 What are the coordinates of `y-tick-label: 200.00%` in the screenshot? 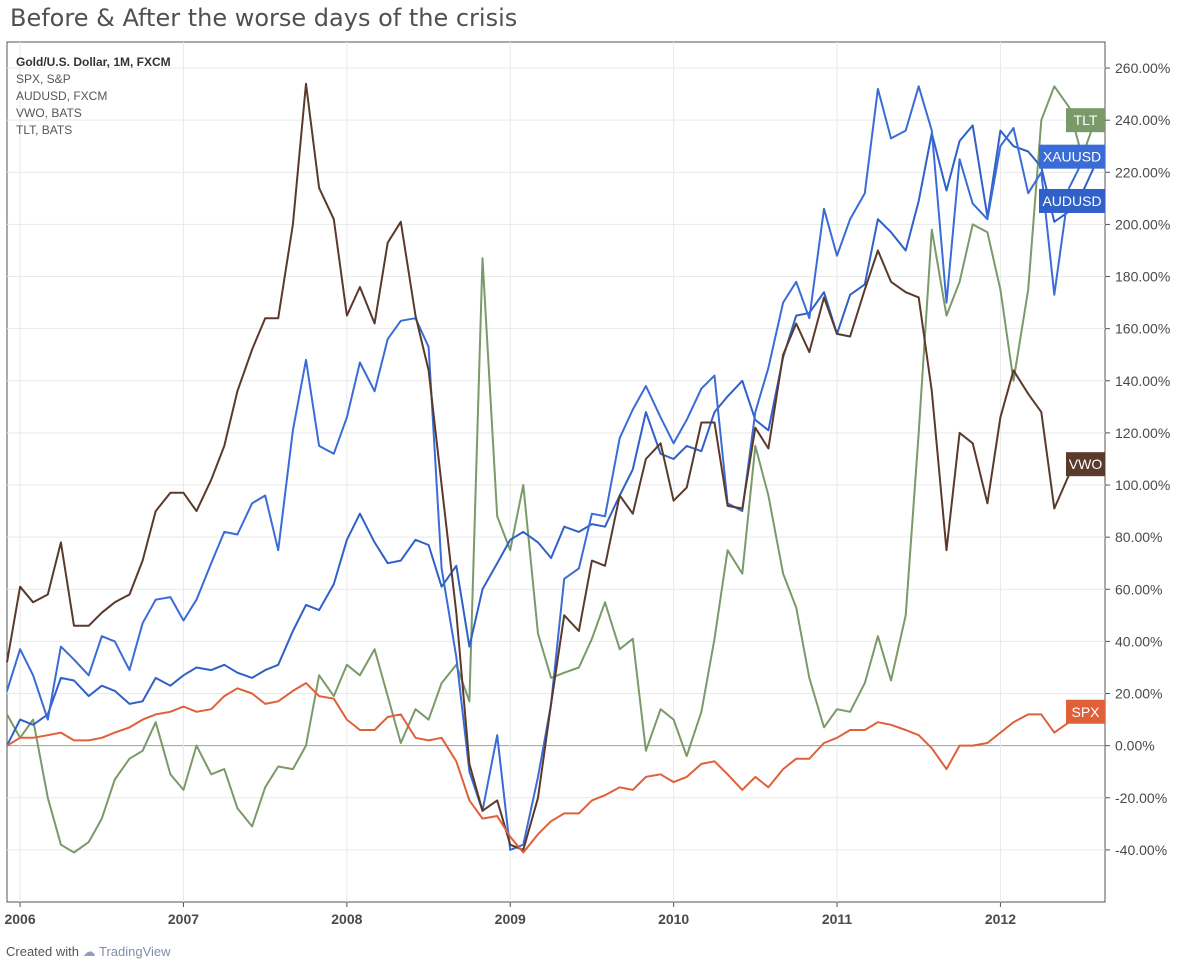 It's located at (1142, 224).